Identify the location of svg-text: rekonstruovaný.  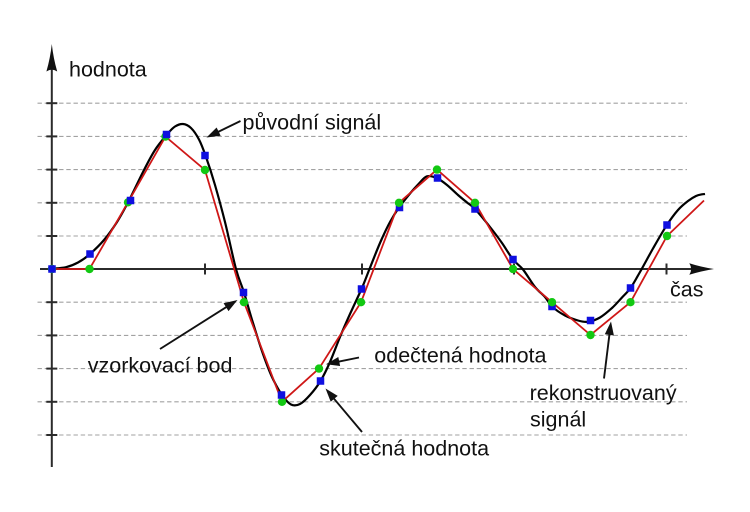
(603, 393).